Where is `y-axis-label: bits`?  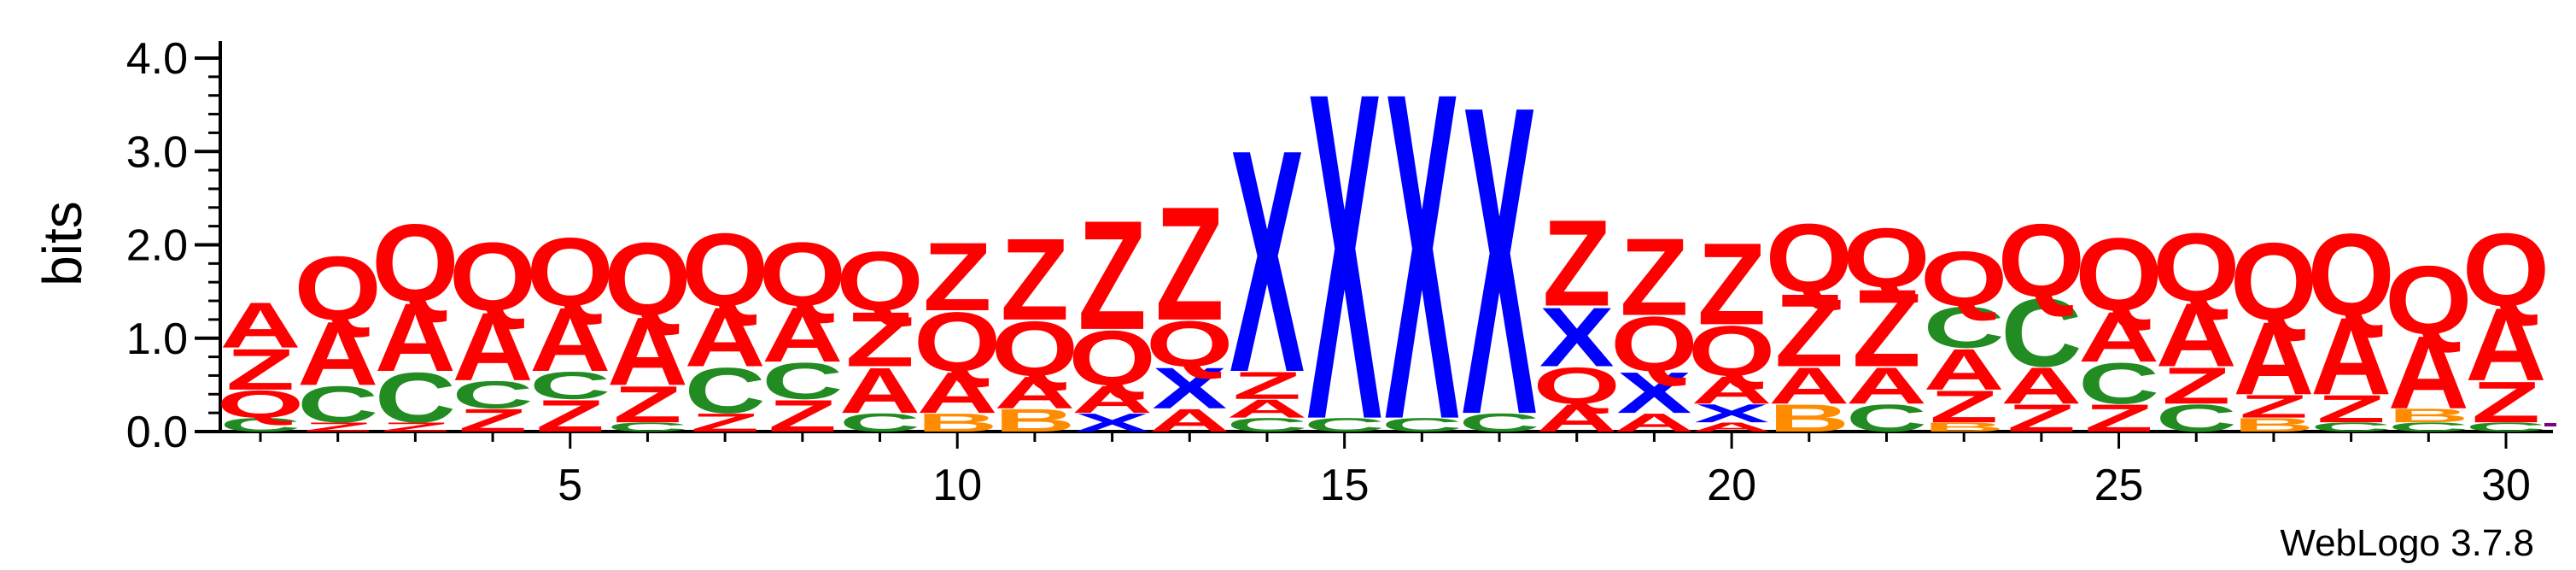 y-axis-label: bits is located at coordinates (62, 243).